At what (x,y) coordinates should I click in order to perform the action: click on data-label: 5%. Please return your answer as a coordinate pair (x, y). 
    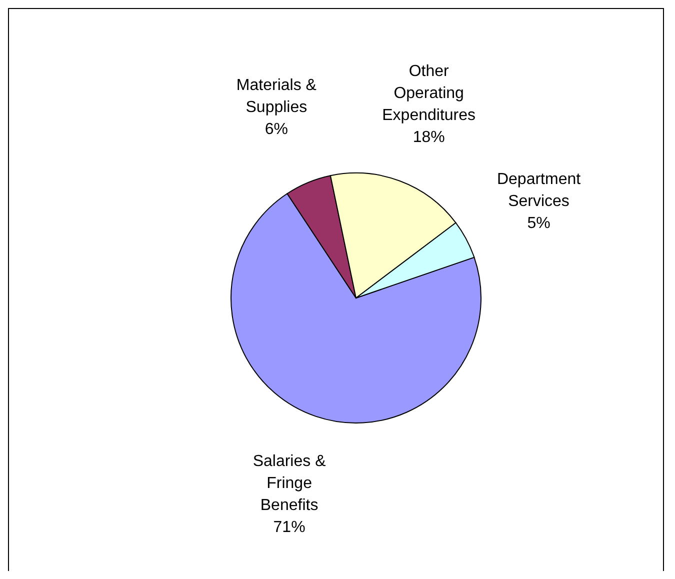
    Looking at the image, I should click on (538, 223).